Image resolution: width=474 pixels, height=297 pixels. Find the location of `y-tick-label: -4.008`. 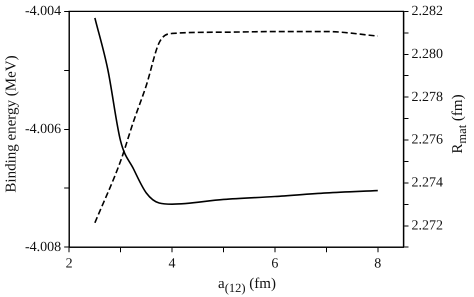

y-tick-label: -4.008 is located at coordinates (43, 247).